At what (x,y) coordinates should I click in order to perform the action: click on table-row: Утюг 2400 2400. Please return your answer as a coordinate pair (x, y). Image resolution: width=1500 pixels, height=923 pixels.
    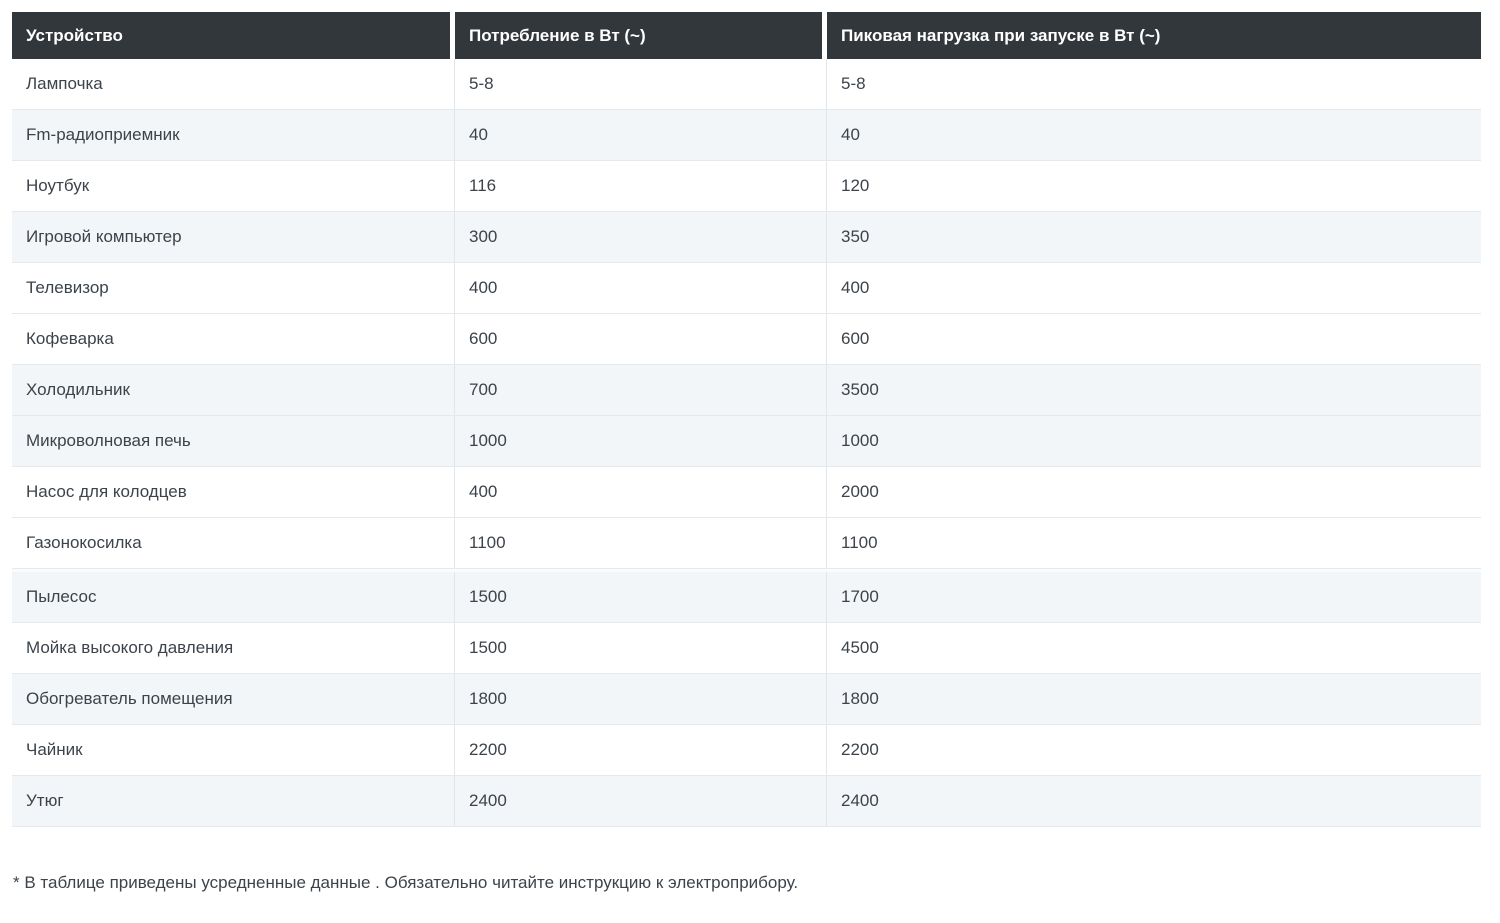
    Looking at the image, I should click on (746, 801).